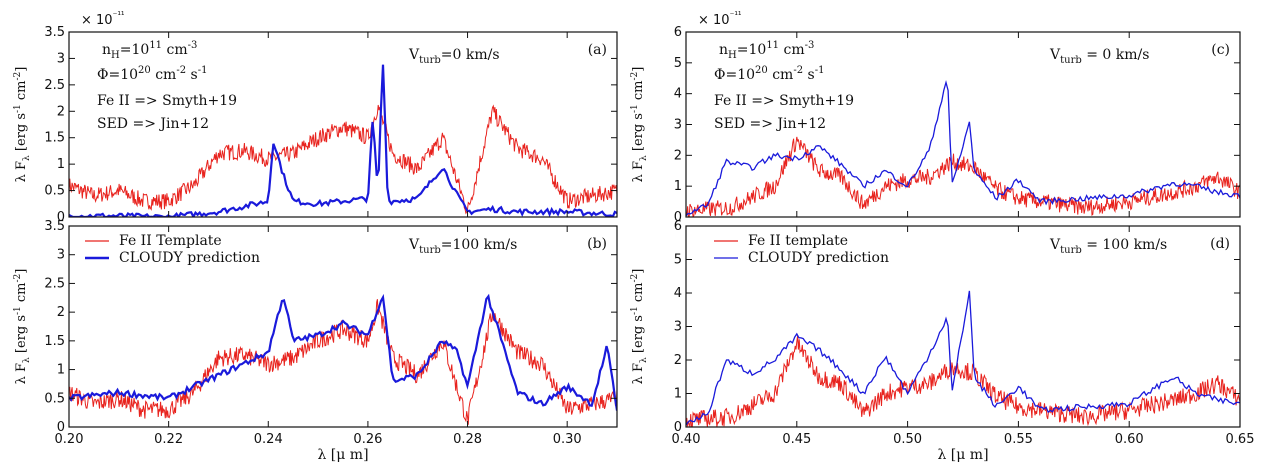 The width and height of the screenshot is (1277, 470). Describe the element at coordinates (168, 439) in the screenshot. I see `x-tick-label: 0.22` at that location.